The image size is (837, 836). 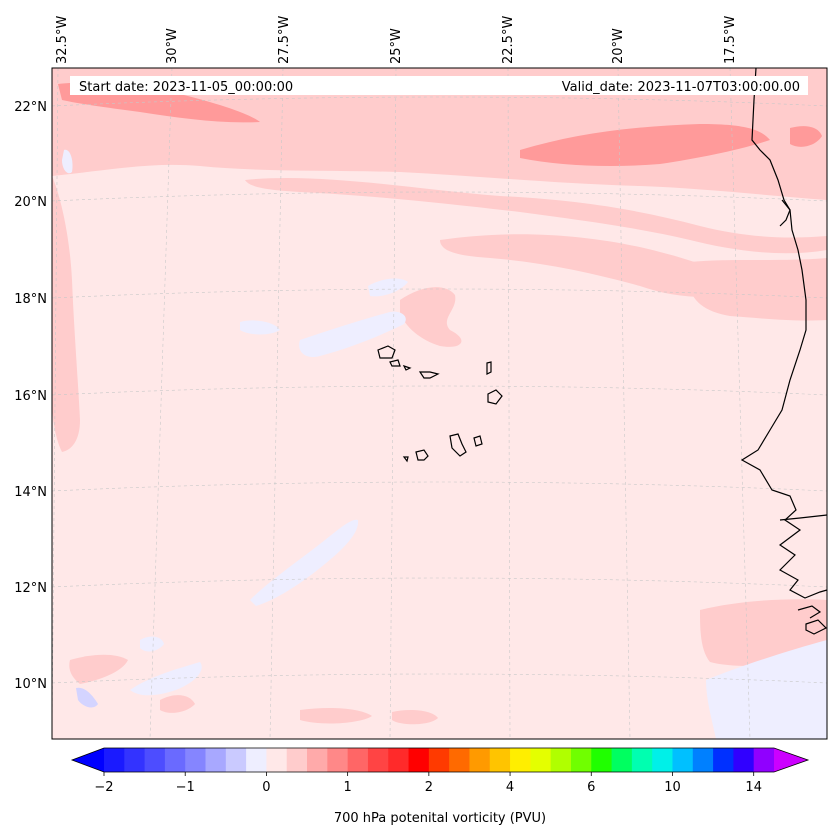 What do you see at coordinates (766, 689) in the screenshot?
I see `blue-patch-southeast` at bounding box center [766, 689].